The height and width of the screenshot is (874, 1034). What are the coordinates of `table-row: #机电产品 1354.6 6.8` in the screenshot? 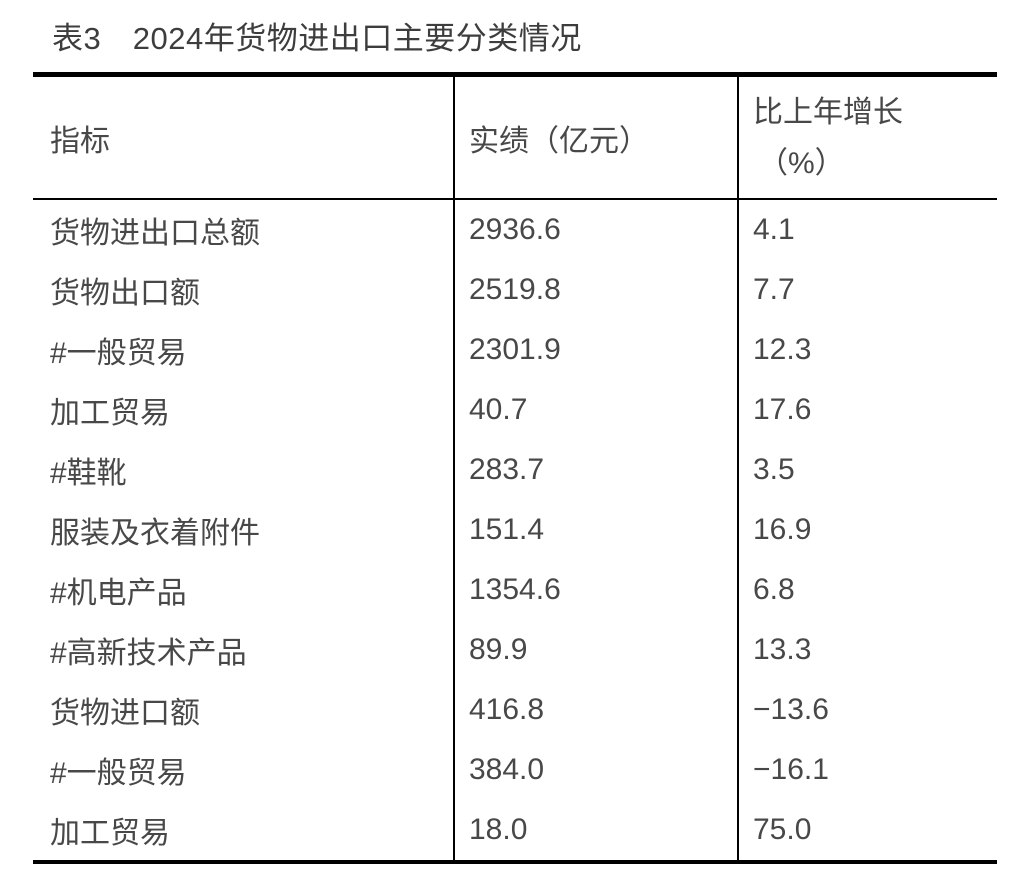 It's located at (515, 590).